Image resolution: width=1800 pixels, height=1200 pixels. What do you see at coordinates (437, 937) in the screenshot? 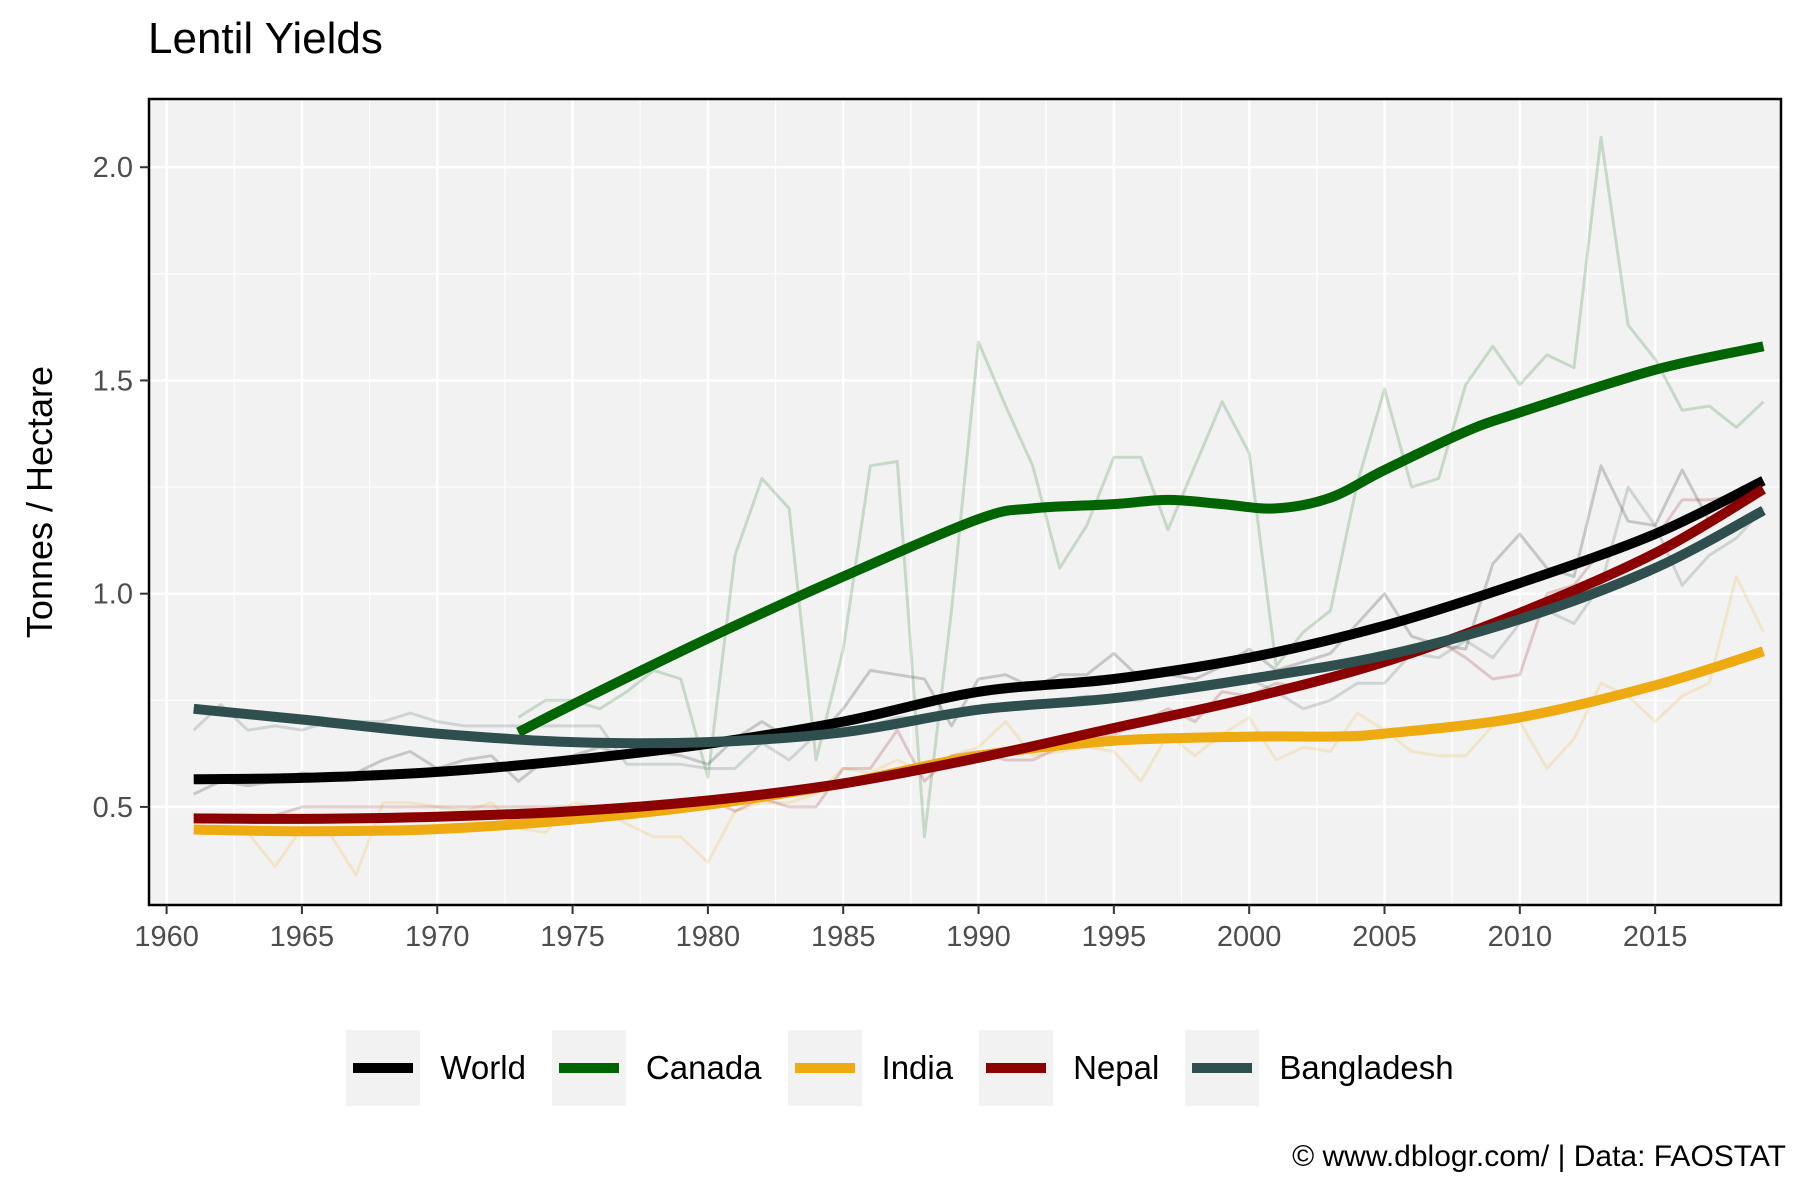
I see `x-tick-label: 1970` at bounding box center [437, 937].